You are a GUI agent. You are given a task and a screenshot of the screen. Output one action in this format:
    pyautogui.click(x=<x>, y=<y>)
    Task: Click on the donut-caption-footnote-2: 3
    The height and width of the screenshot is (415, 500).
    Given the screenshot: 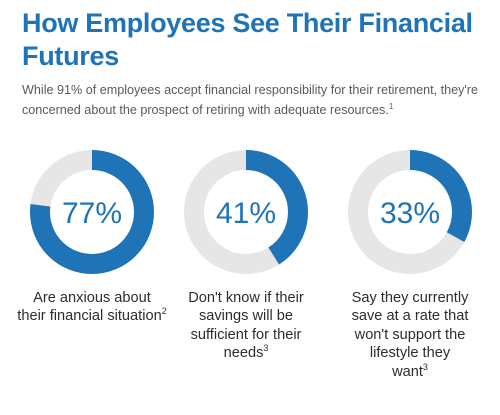 What is the action you would take?
    pyautogui.click(x=425, y=366)
    